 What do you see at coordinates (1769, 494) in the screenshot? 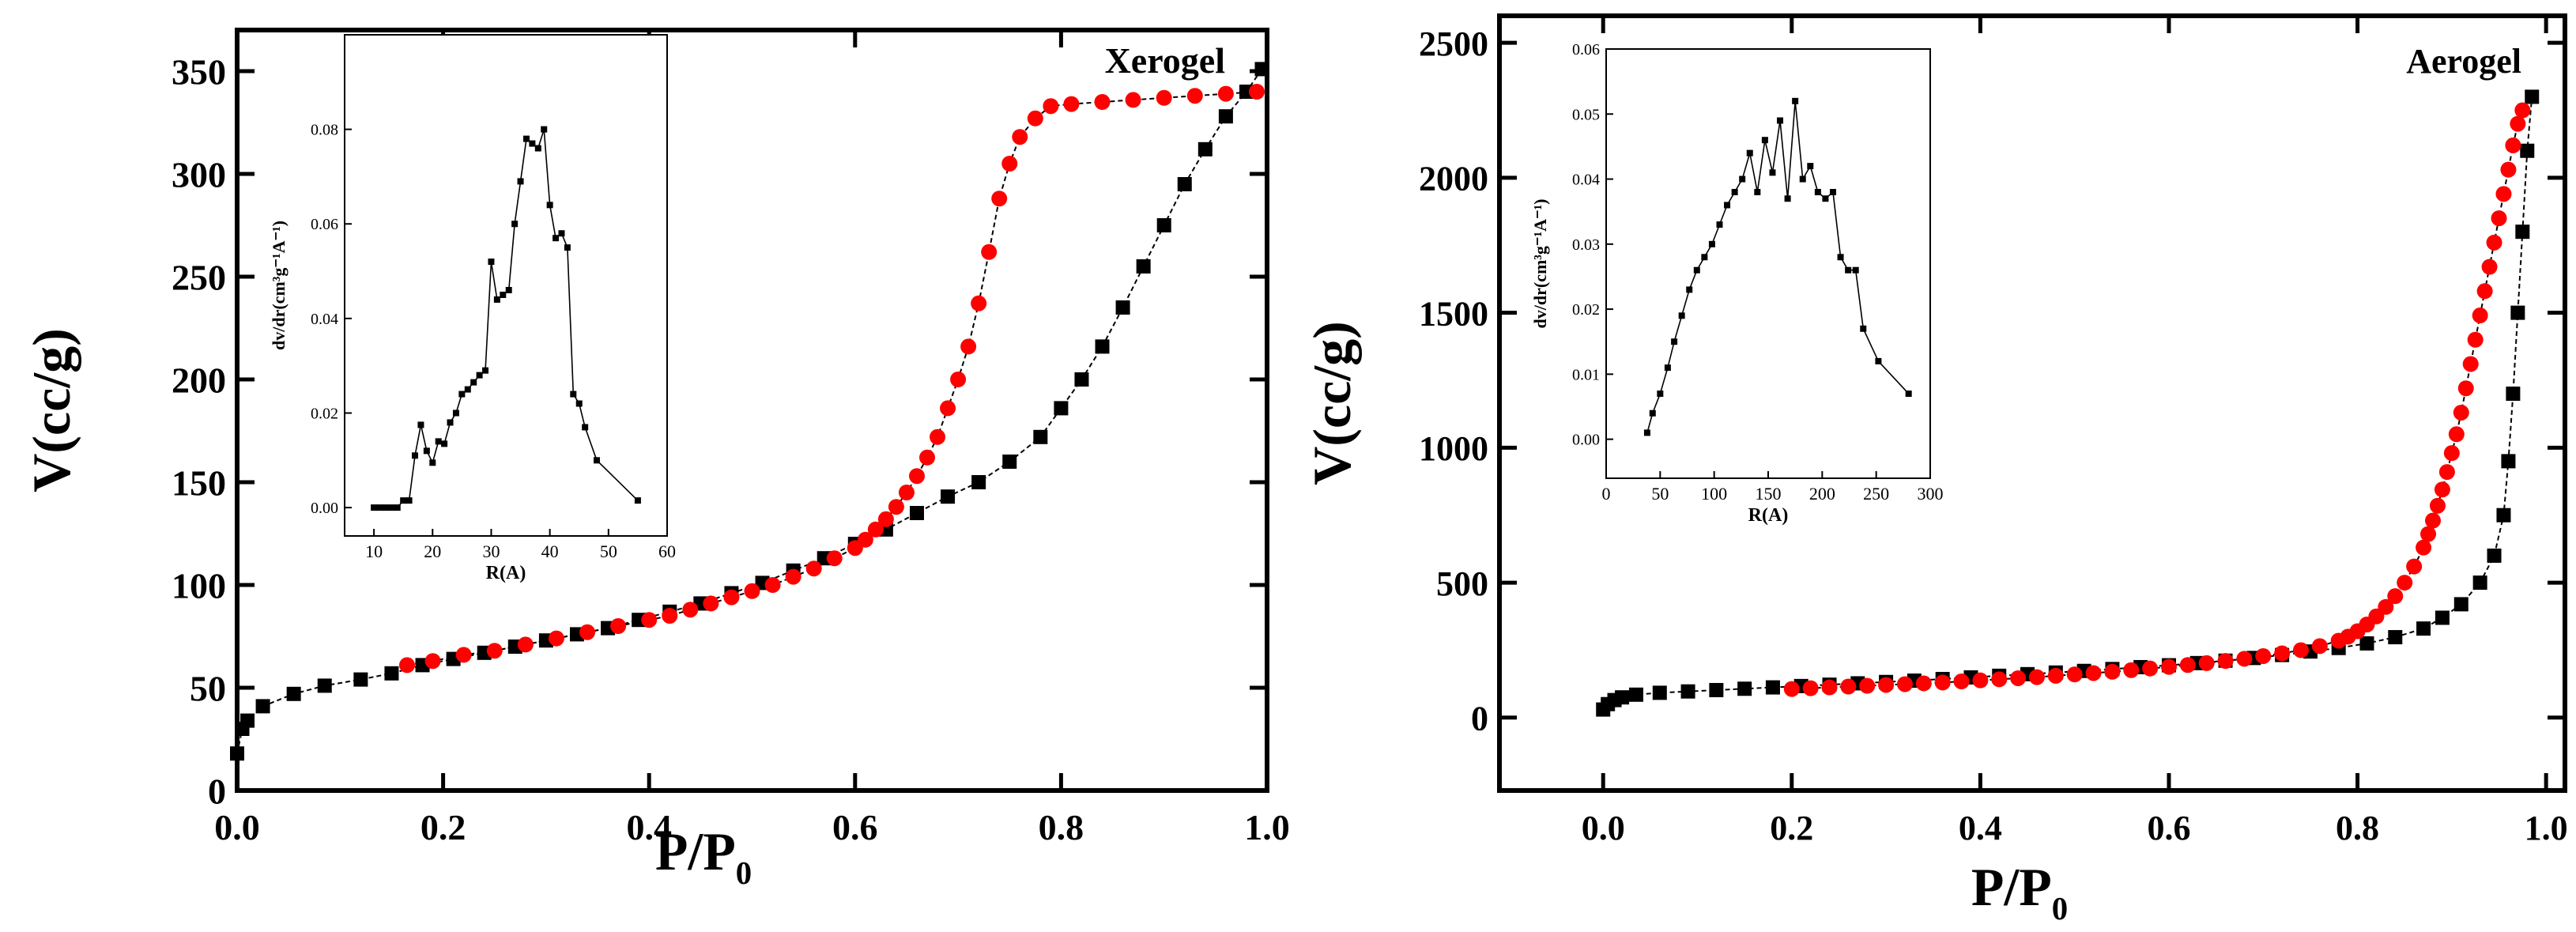
I see `inset-x-tick-label: 150` at bounding box center [1769, 494].